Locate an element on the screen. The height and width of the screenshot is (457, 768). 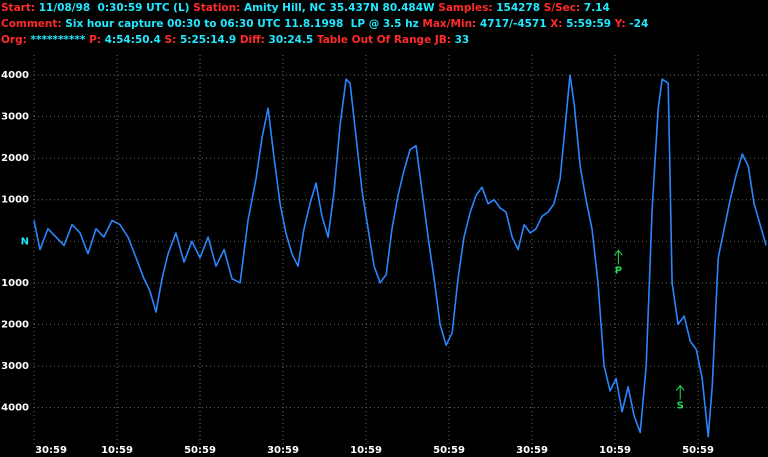
field-label: Station: is located at coordinates (217, 8).